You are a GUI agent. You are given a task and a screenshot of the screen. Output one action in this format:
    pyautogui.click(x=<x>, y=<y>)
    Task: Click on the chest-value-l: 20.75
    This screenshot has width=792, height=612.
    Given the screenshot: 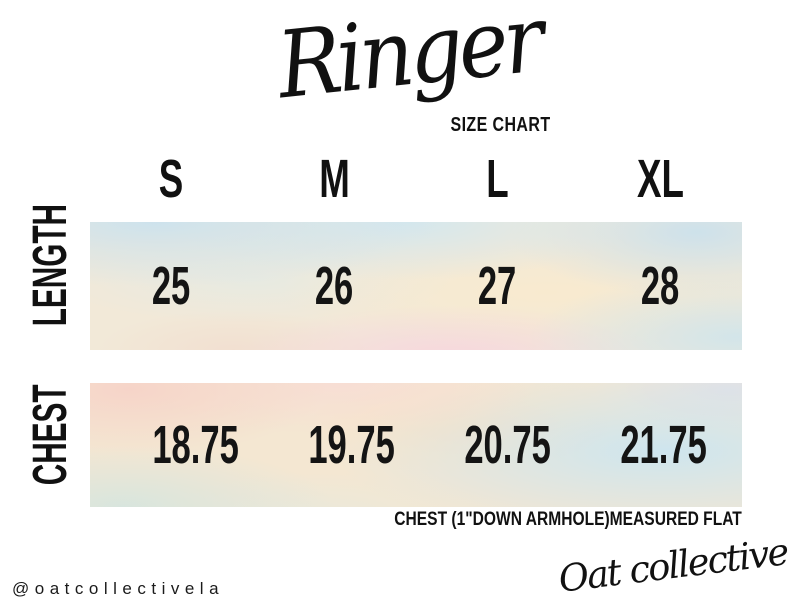 What is the action you would take?
    pyautogui.click(x=508, y=445)
    